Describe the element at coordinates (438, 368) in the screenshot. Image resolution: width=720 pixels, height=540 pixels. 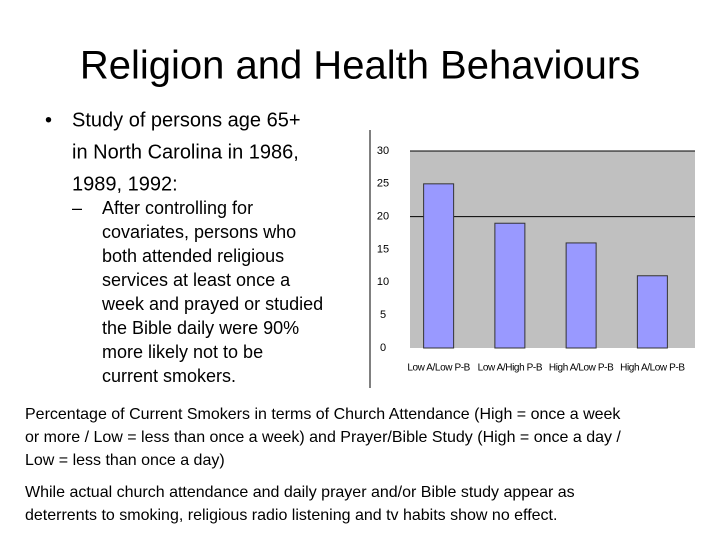
I see `x-tick-label: Low A/Low P-B` at that location.